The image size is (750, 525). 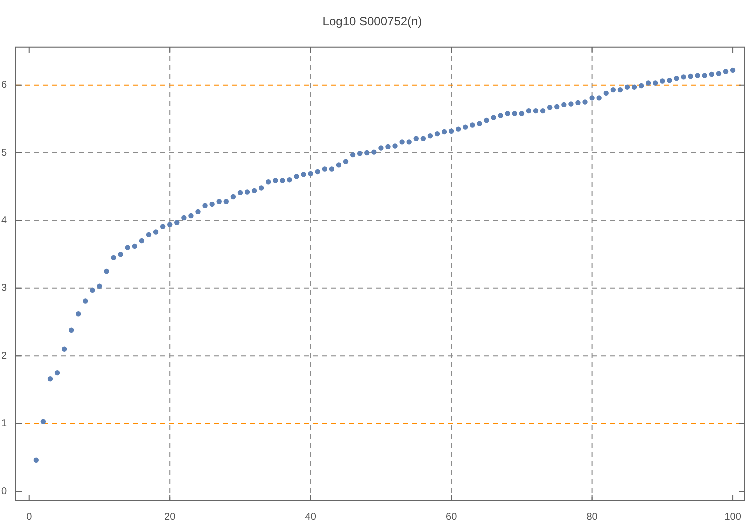 What do you see at coordinates (4, 492) in the screenshot?
I see `y-tick-label: 0` at bounding box center [4, 492].